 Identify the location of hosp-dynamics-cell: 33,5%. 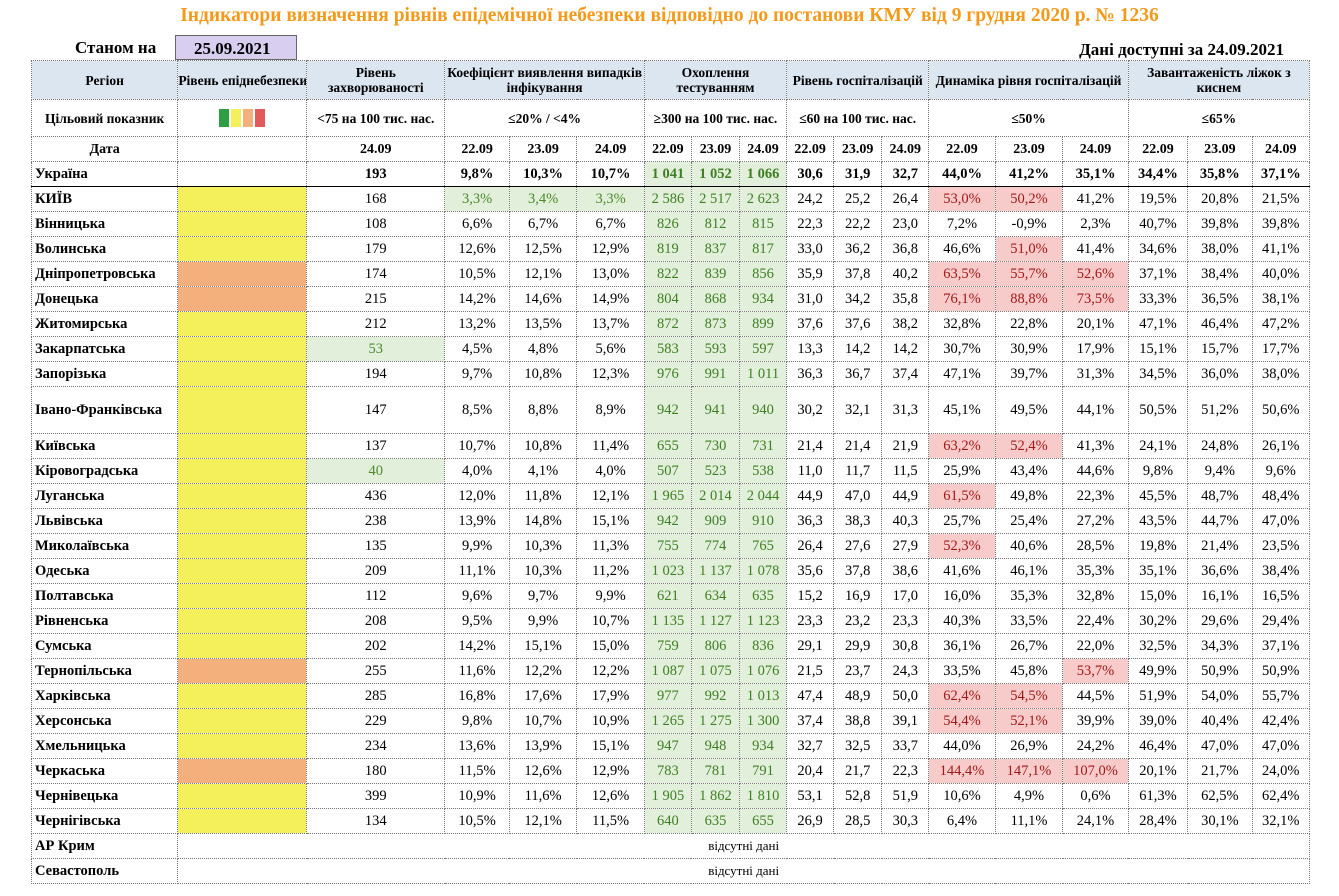
(962, 671).